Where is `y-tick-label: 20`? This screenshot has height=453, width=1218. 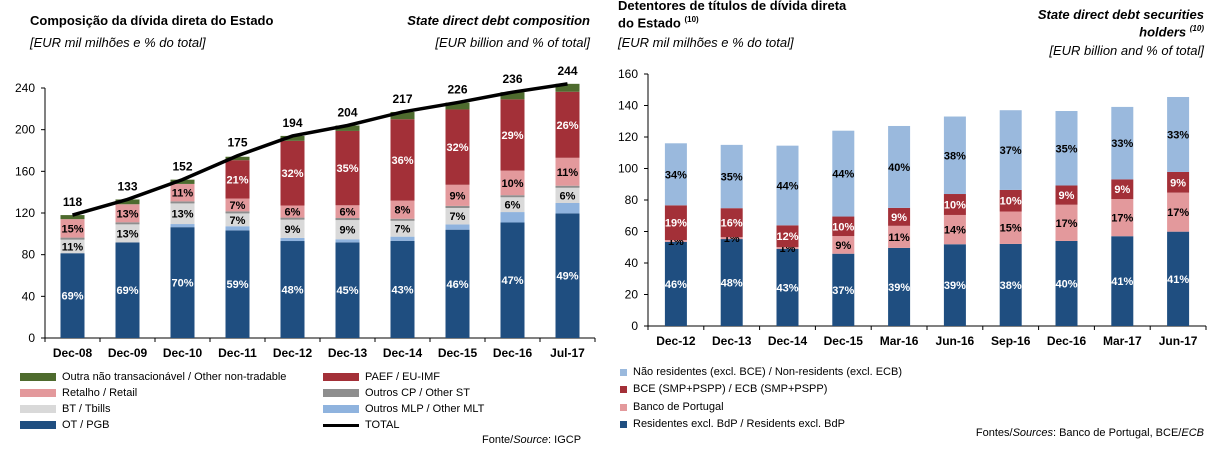 y-tick-label: 20 is located at coordinates (632, 295).